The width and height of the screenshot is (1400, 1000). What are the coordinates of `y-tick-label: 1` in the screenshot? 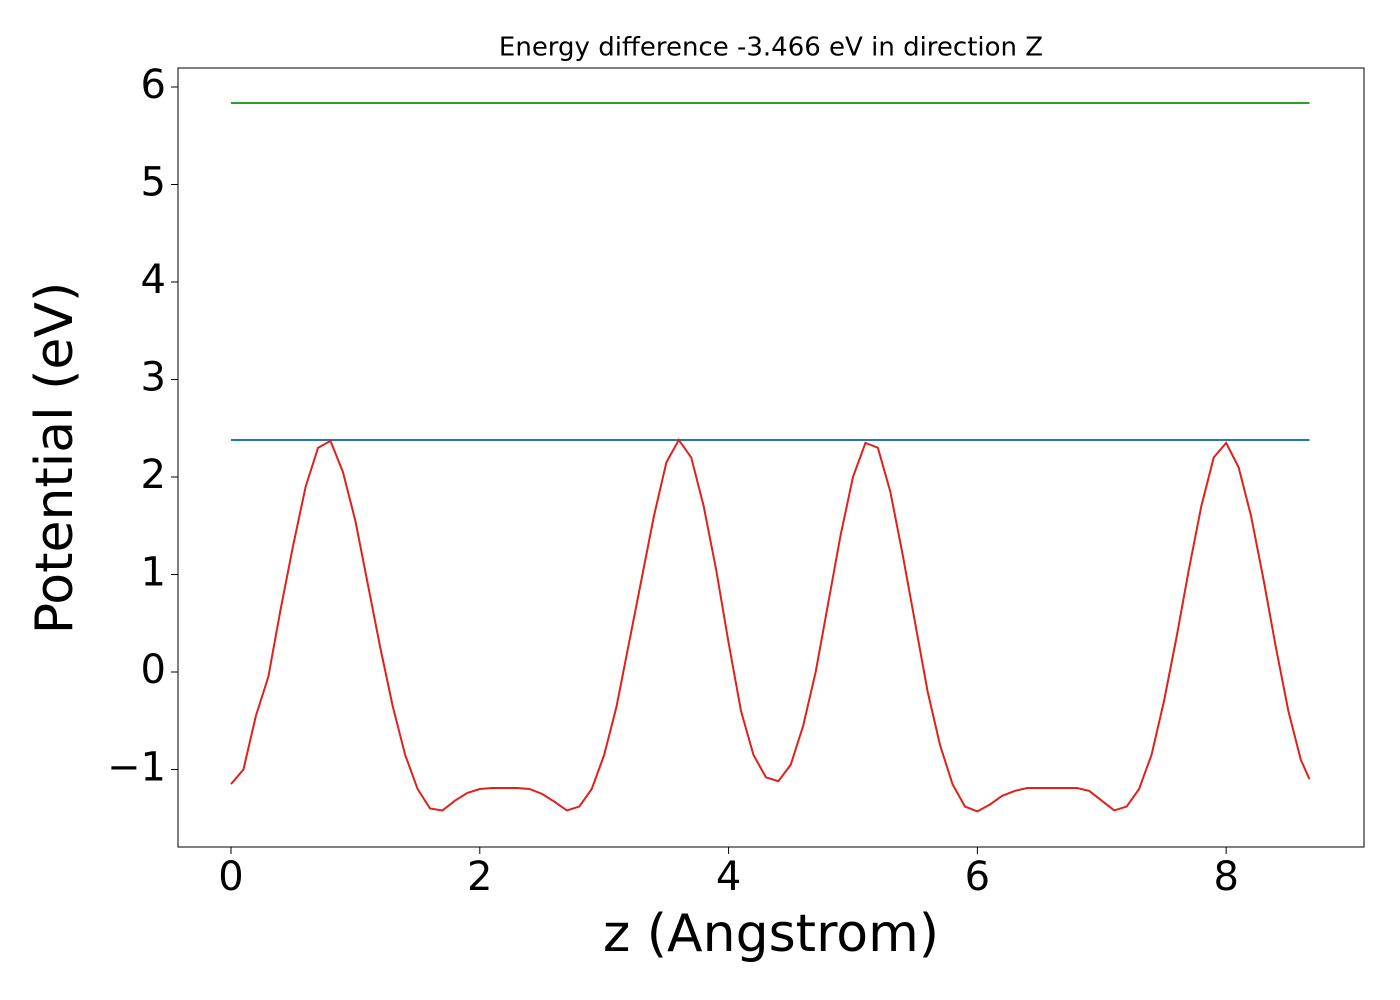 It's located at (153, 572).